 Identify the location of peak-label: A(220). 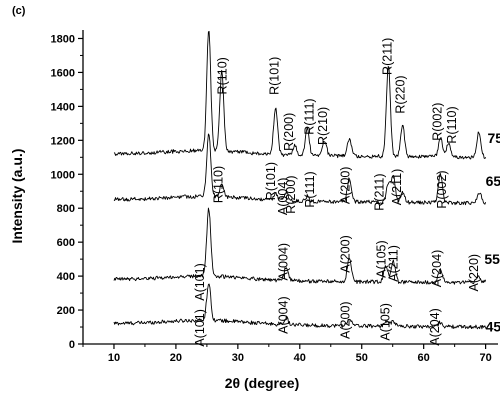
(474, 273).